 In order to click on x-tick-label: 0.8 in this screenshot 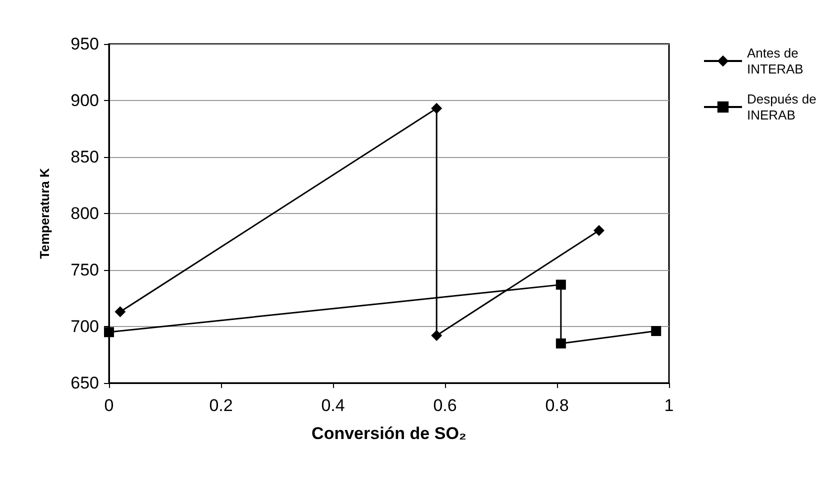, I will do `click(557, 405)`.